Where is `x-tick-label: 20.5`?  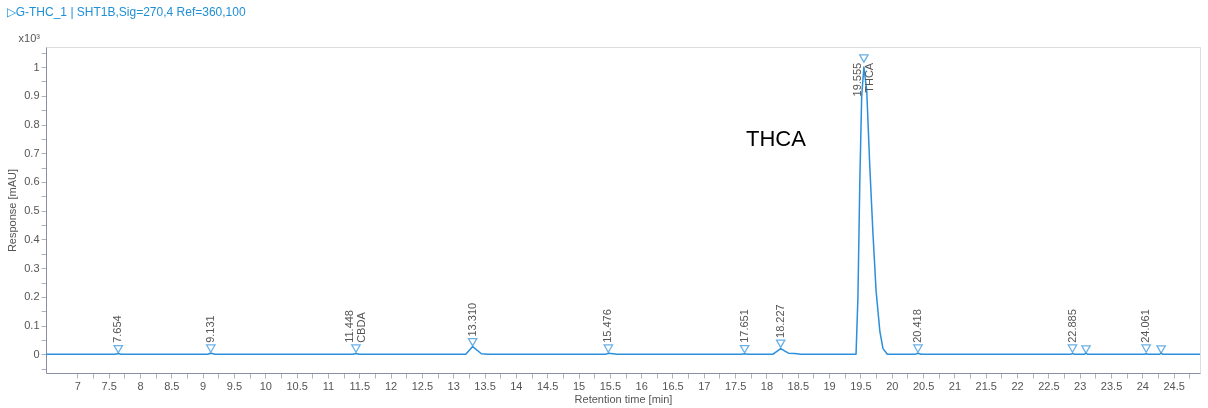 x-tick-label: 20.5 is located at coordinates (923, 385).